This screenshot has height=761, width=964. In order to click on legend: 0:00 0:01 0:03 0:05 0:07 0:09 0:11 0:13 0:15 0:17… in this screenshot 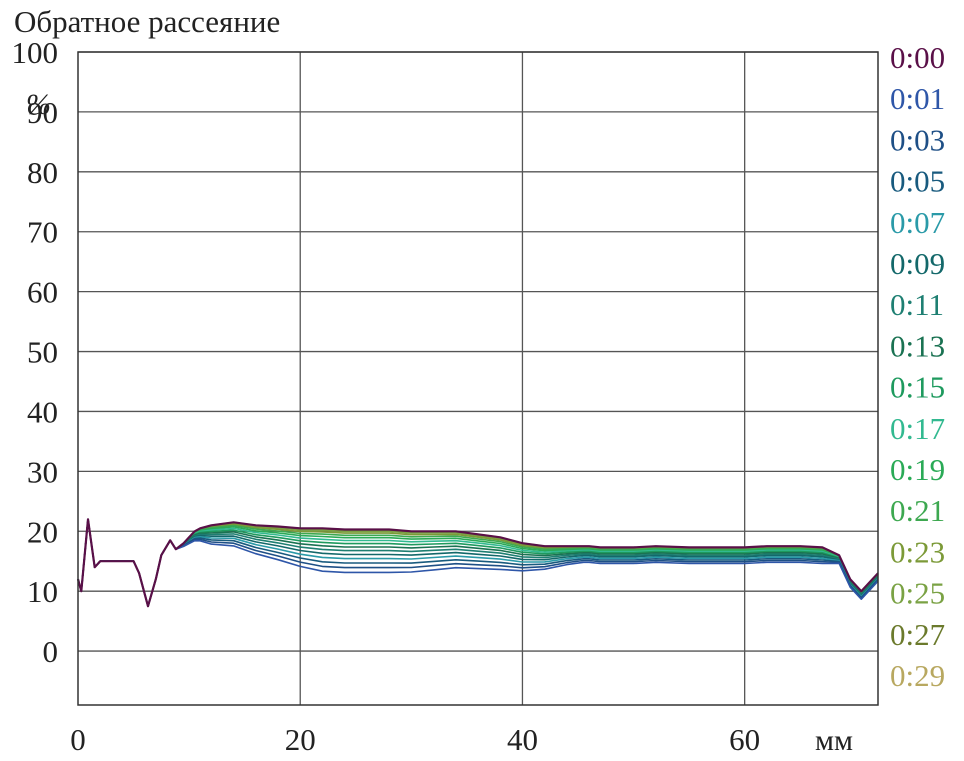, I will do `click(917, 366)`.